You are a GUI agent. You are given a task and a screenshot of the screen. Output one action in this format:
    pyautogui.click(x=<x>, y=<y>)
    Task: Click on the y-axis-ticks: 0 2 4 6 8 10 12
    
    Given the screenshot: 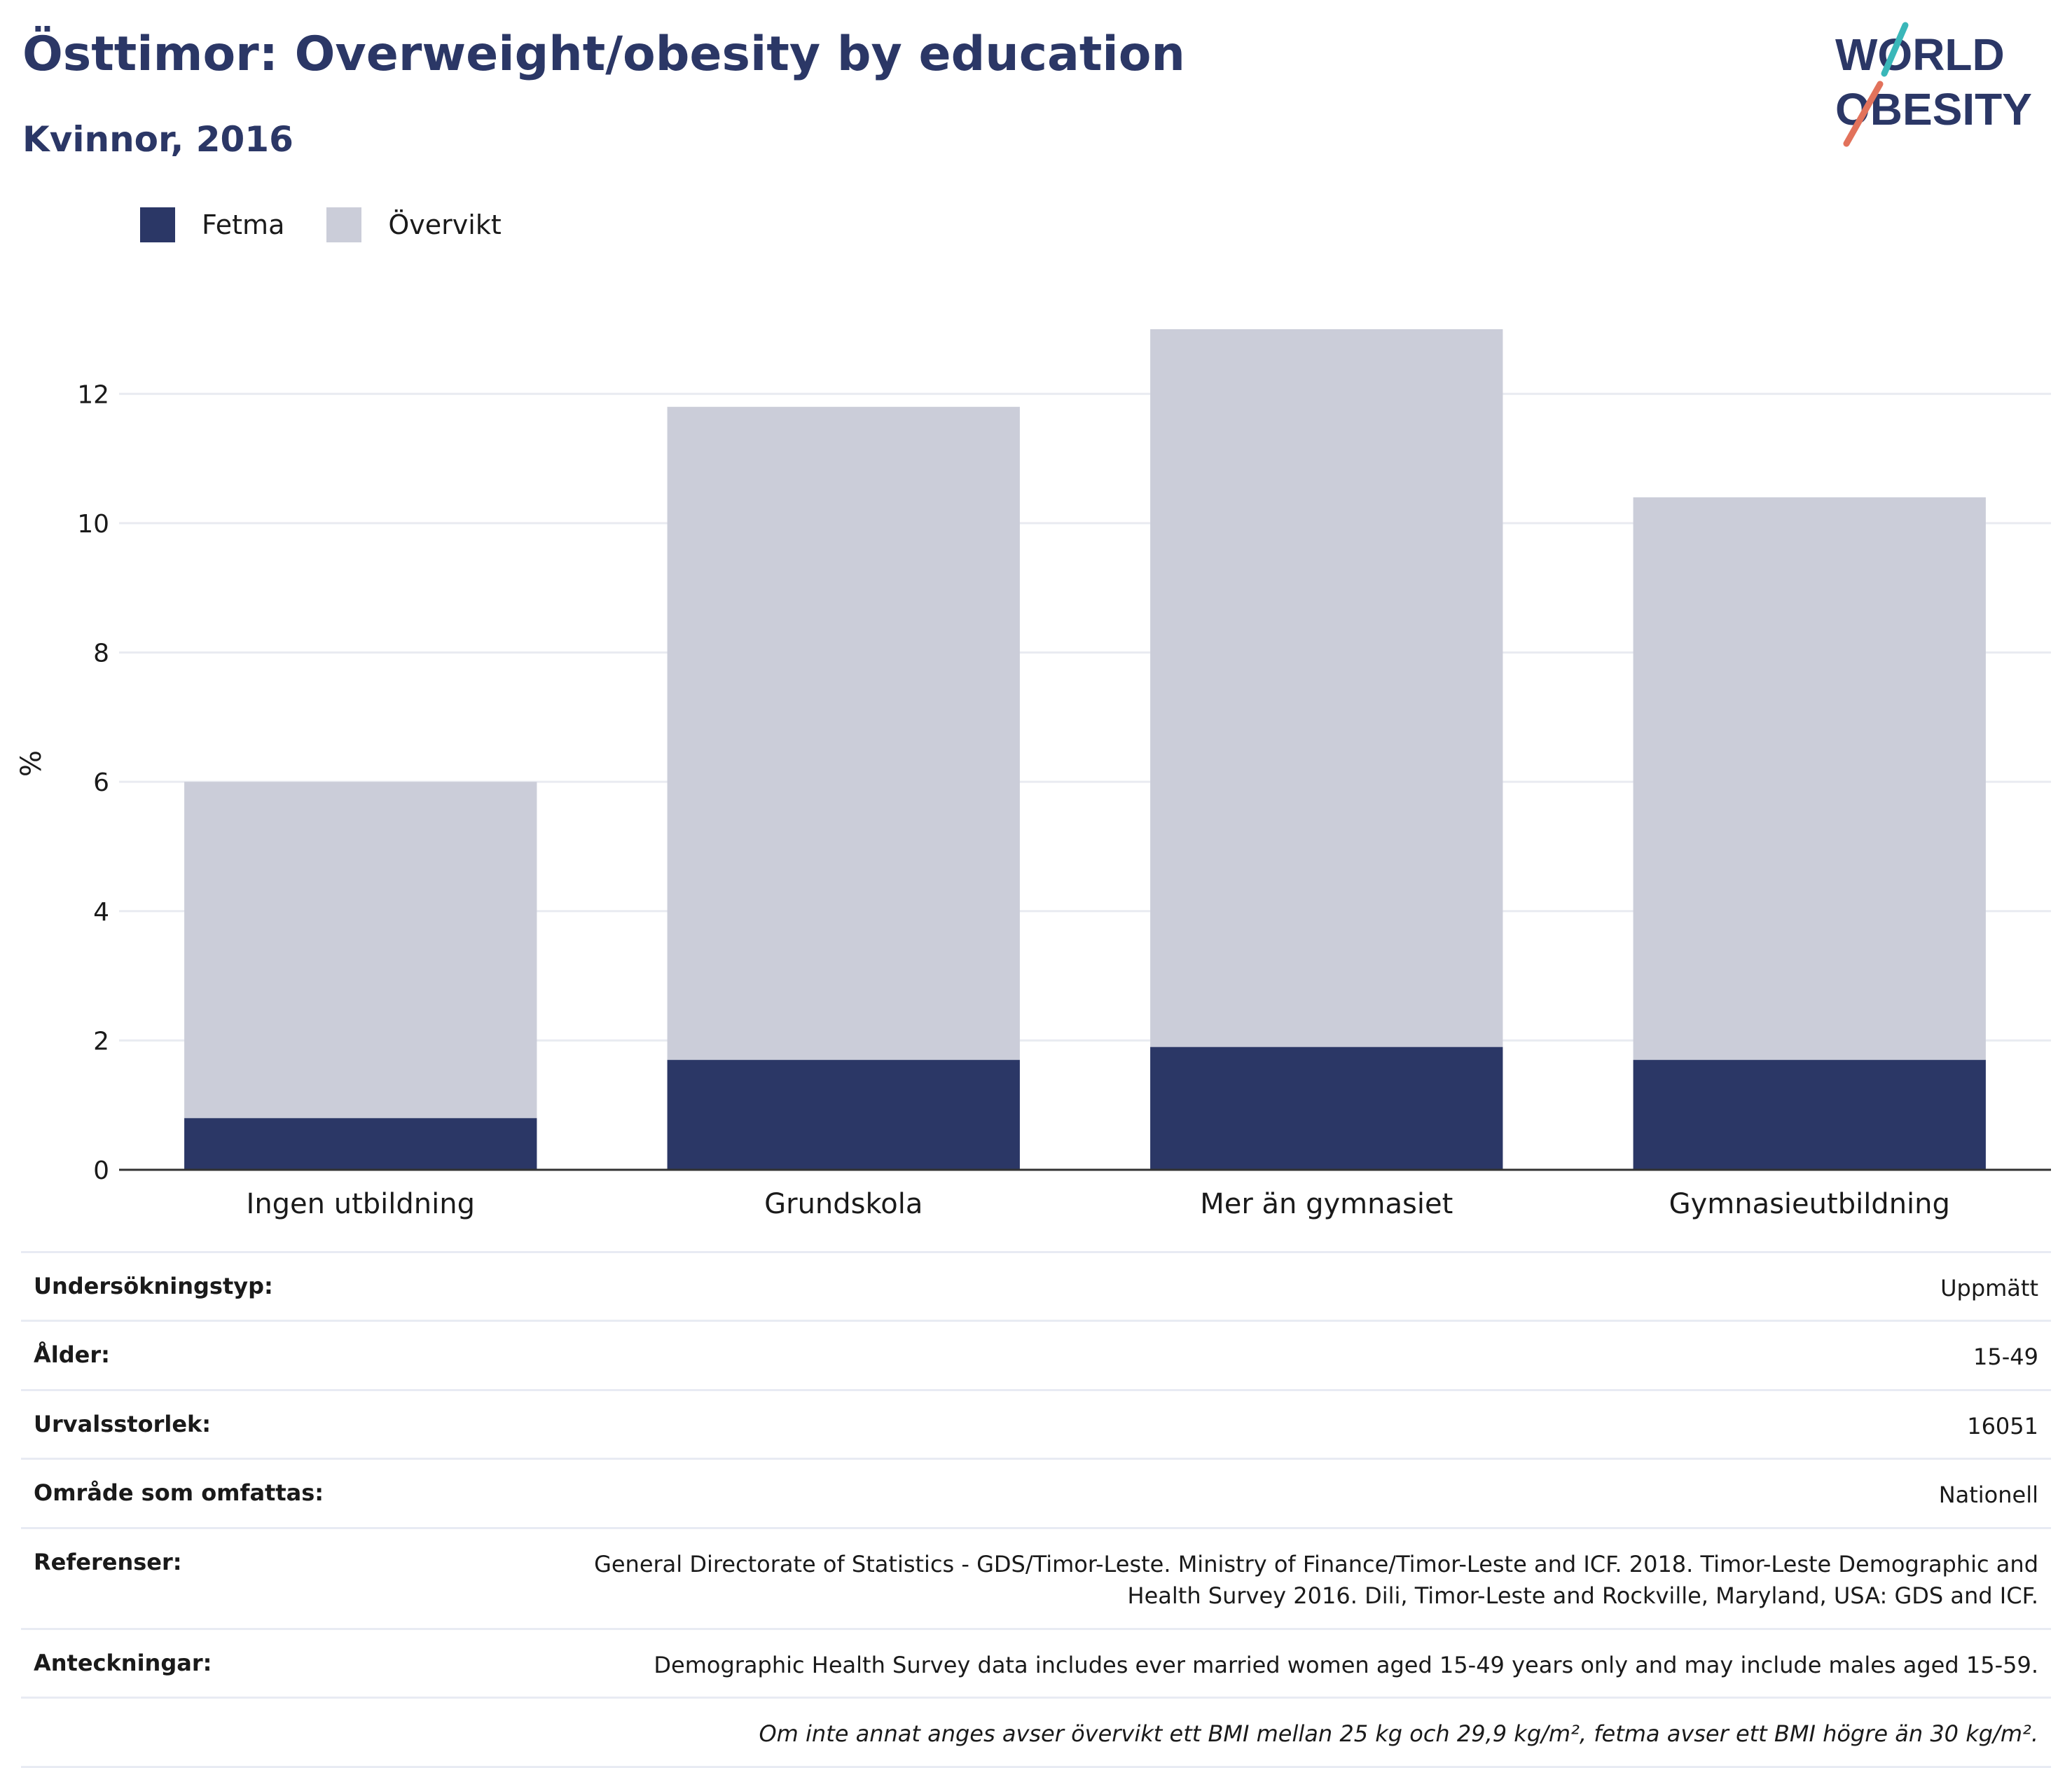 What is the action you would take?
    pyautogui.click(x=93, y=782)
    